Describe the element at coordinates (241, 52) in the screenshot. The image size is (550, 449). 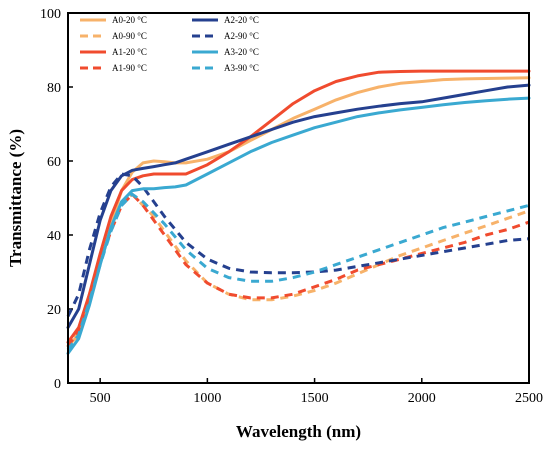
I see `legend-label-6: A3-20 °C` at that location.